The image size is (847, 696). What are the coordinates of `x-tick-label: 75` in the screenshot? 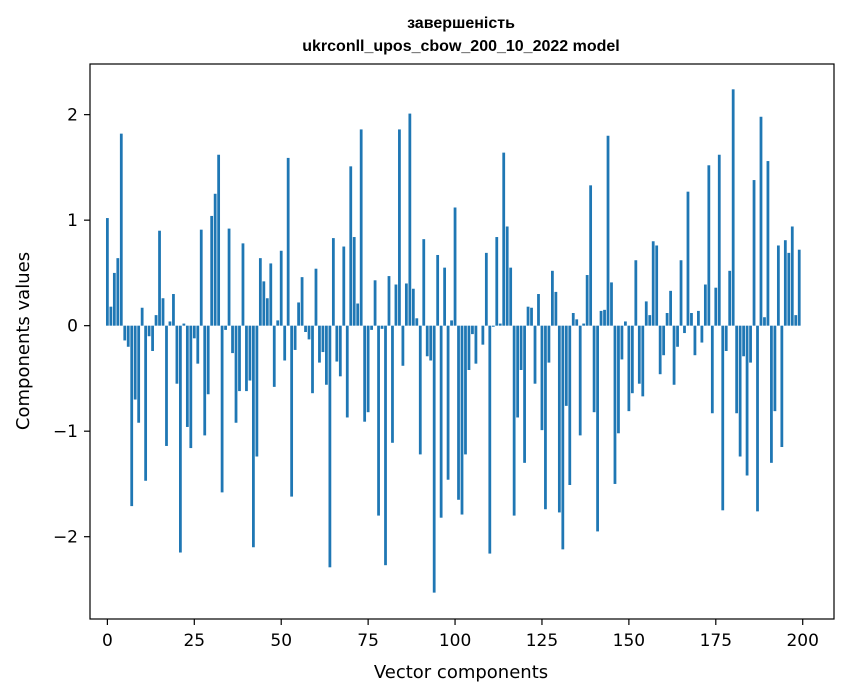 It's located at (368, 641).